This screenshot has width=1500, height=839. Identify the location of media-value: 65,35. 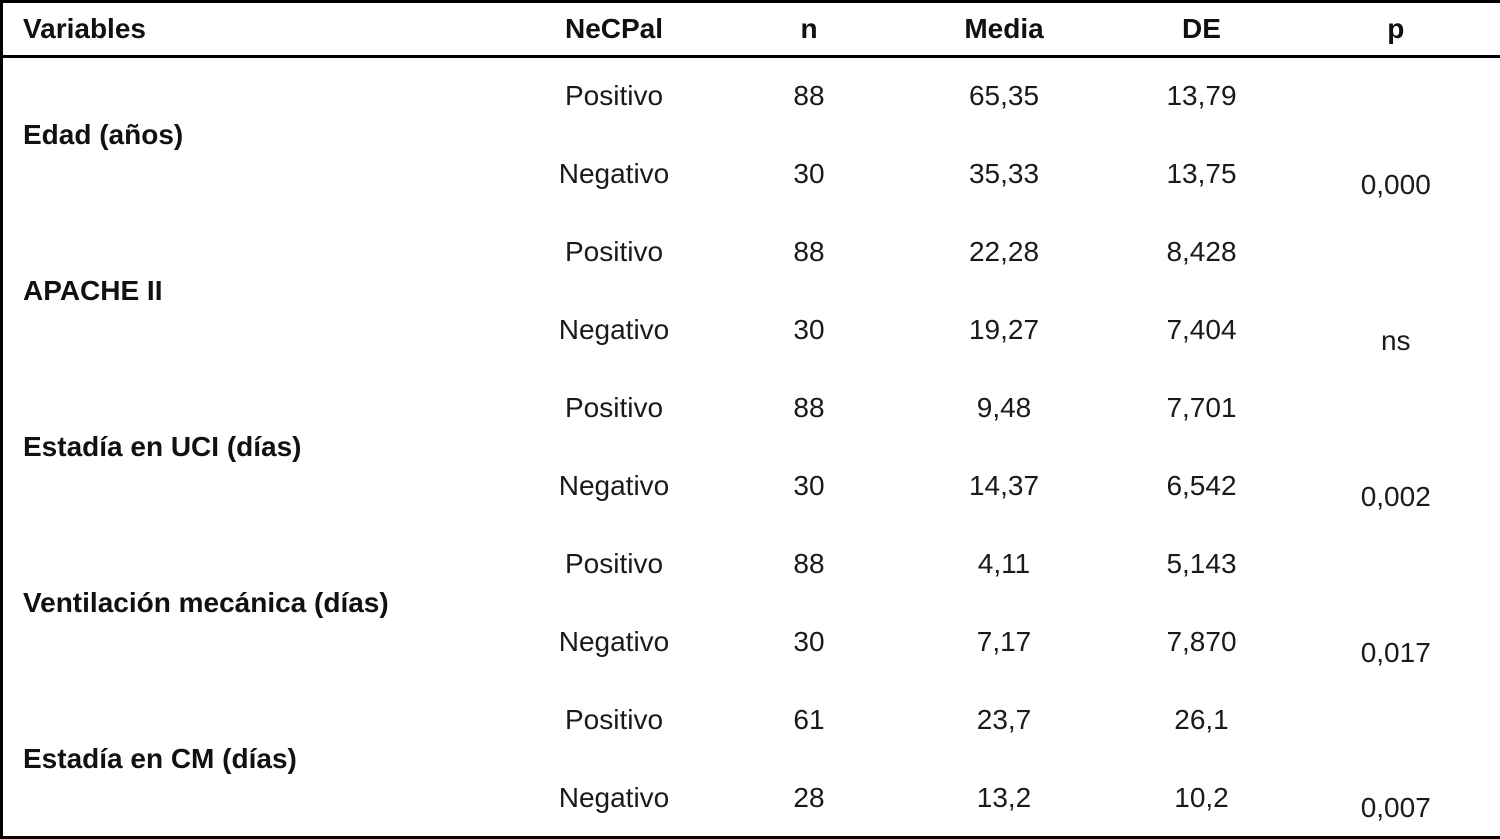
(1004, 96).